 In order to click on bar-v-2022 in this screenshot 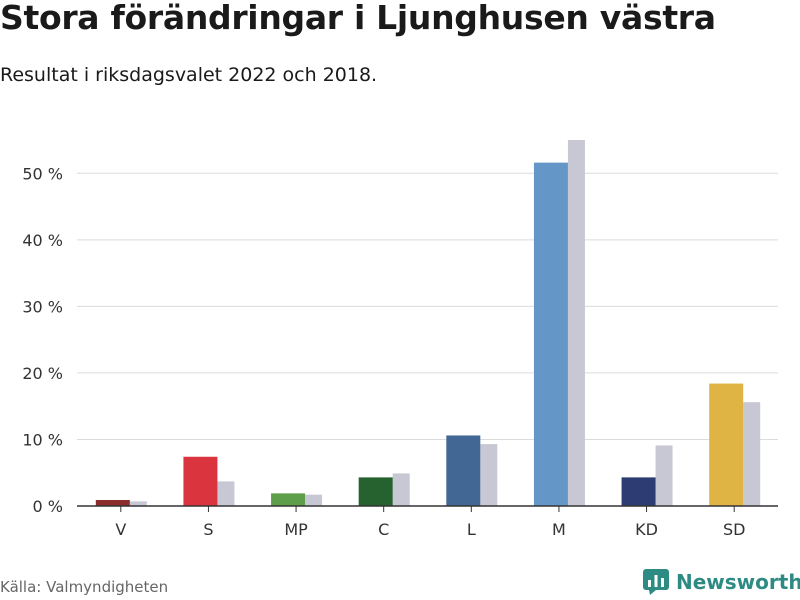, I will do `click(112, 503)`.